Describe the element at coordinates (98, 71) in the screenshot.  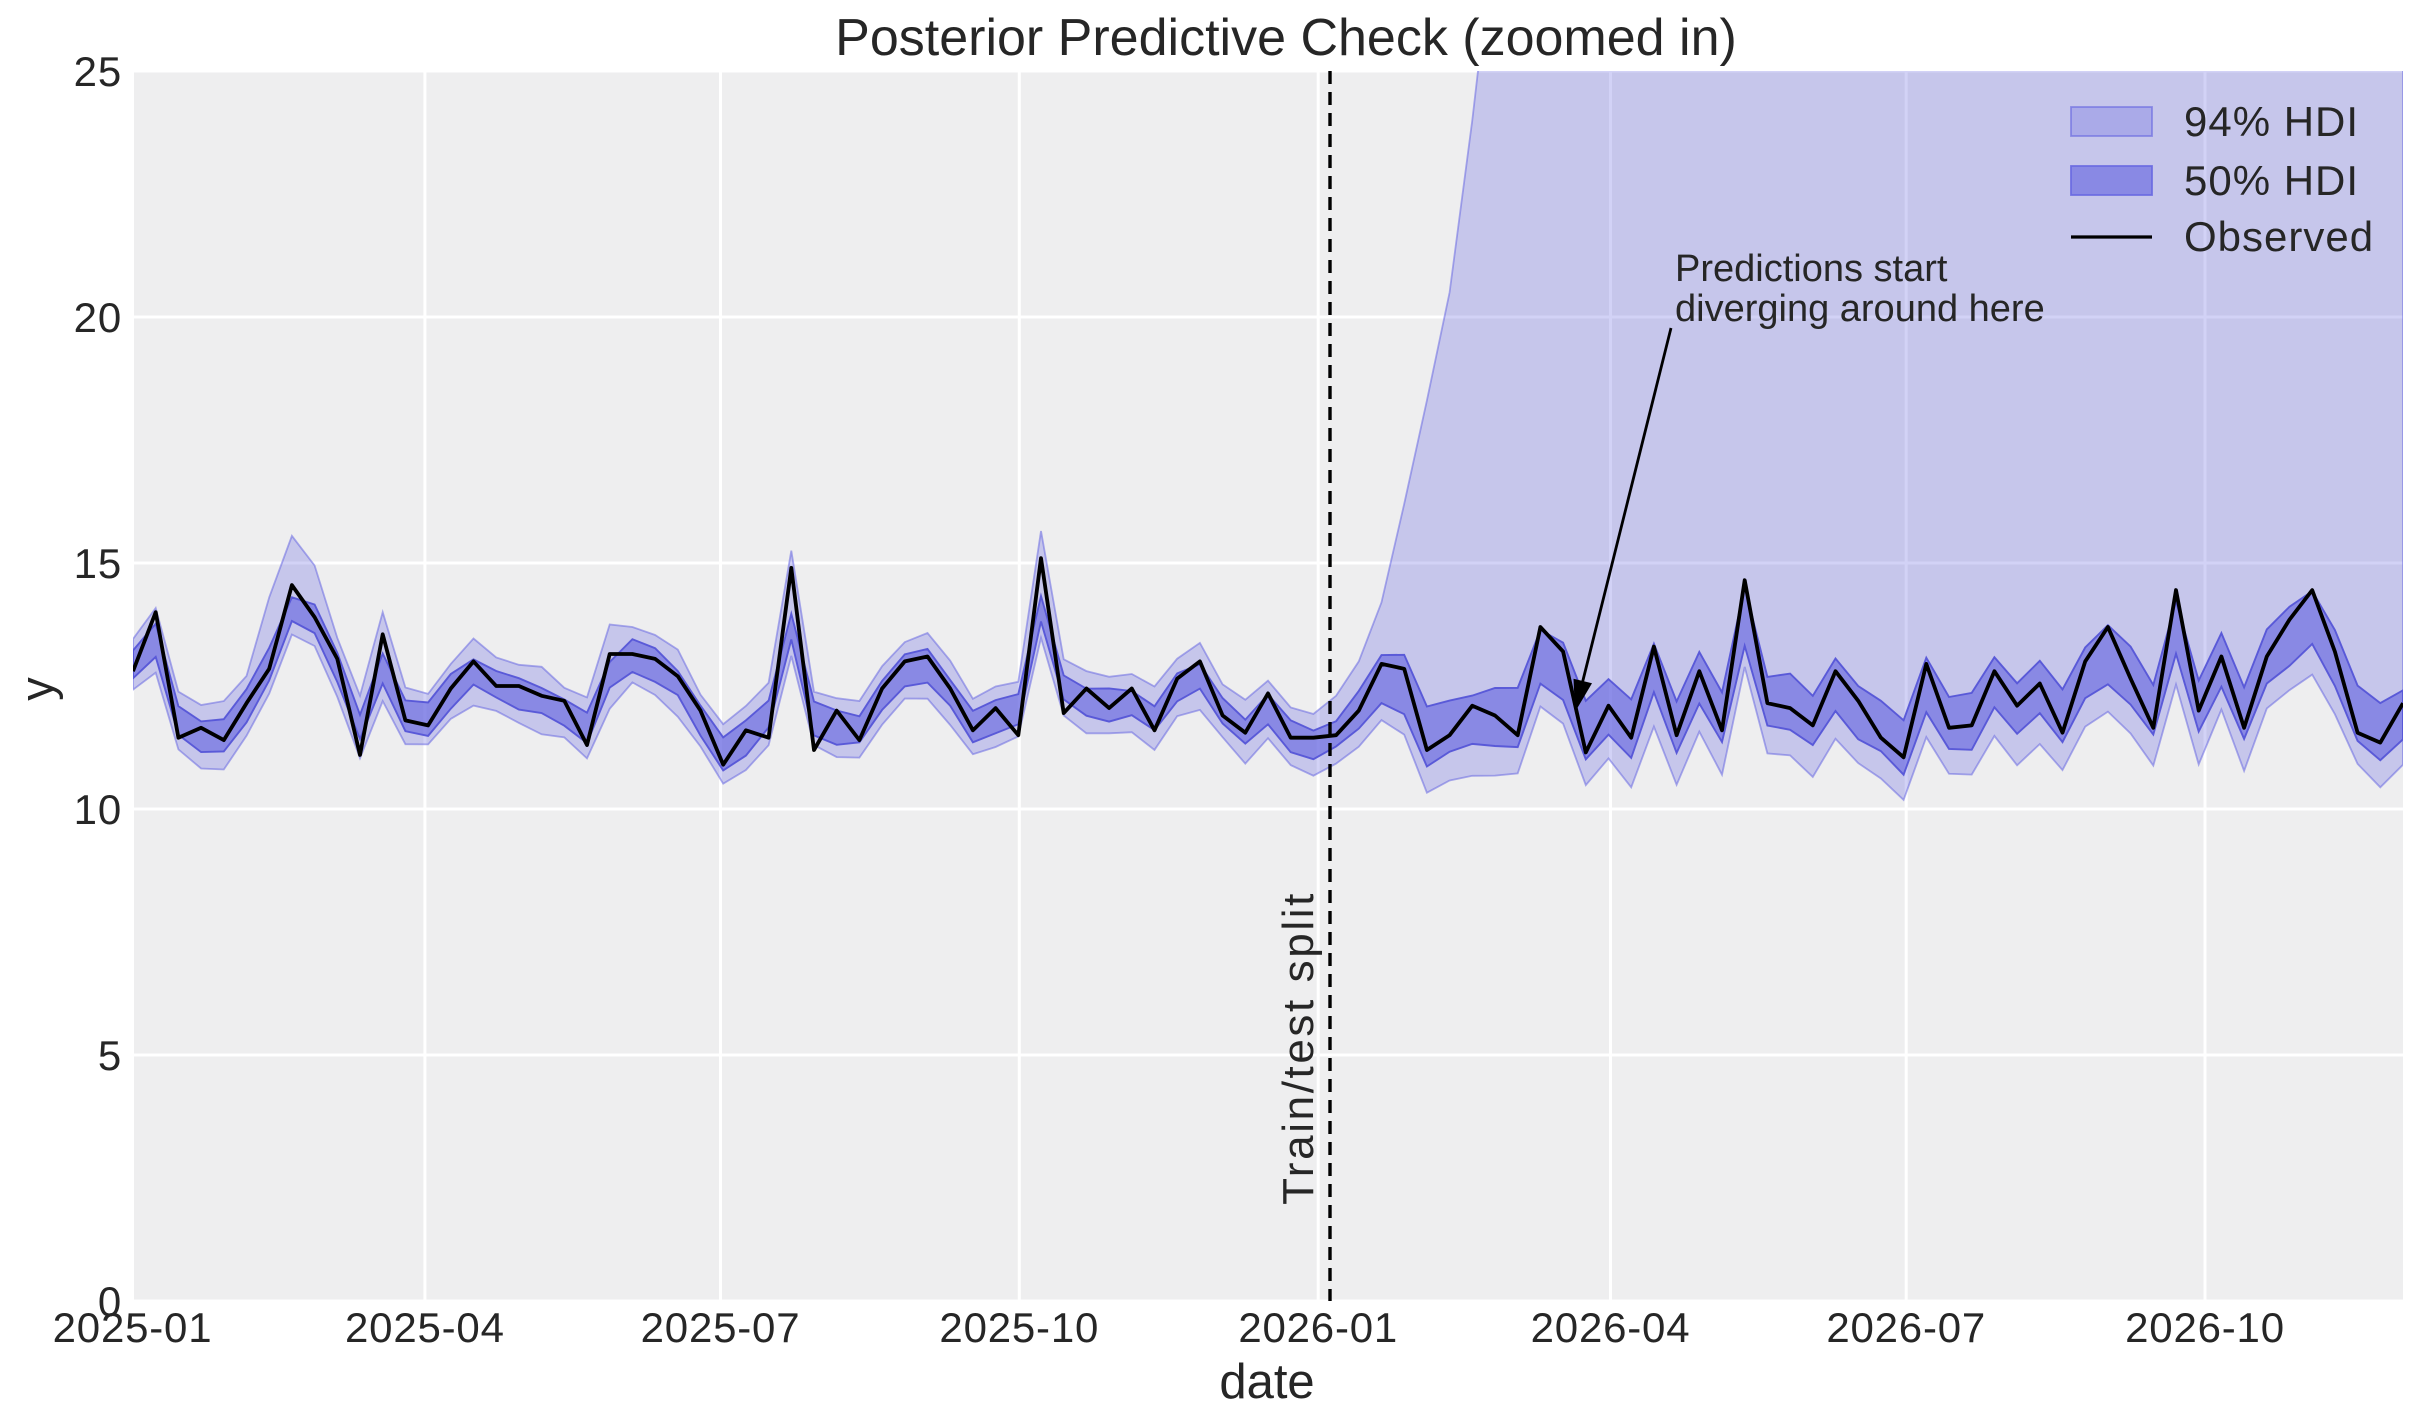
I see `svg-text: 25` at that location.